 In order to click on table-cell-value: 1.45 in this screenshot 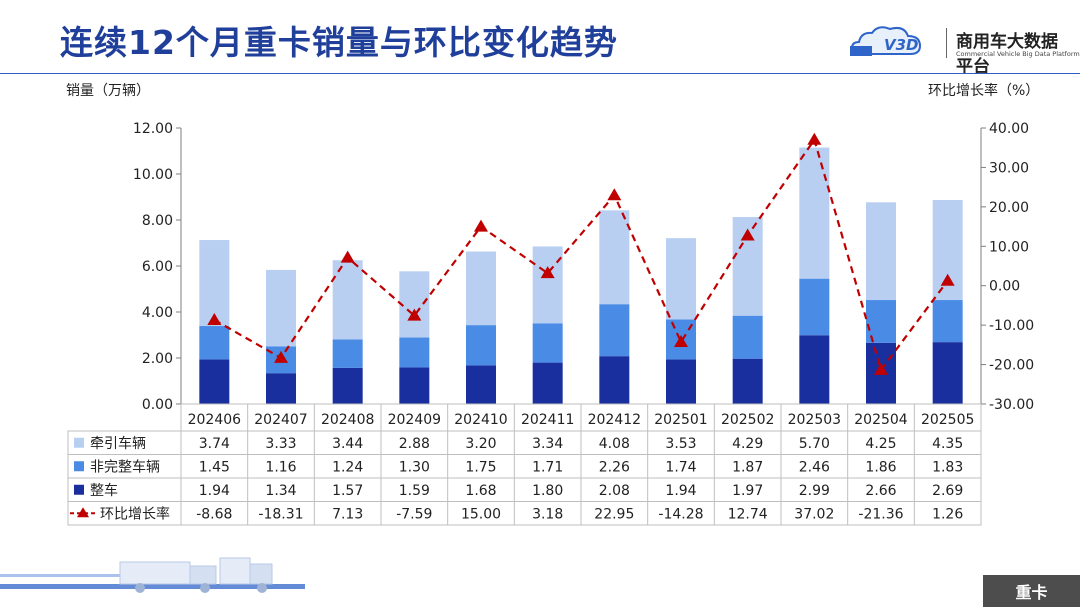, I will do `click(214, 467)`.